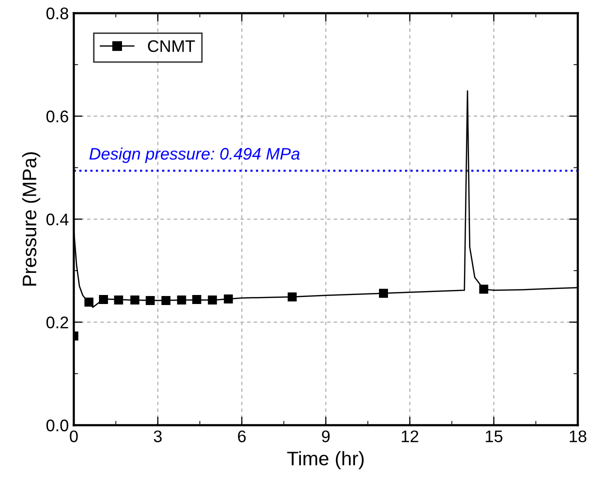 The width and height of the screenshot is (600, 487). I want to click on y-tick-label: 0.6, so click(57, 116).